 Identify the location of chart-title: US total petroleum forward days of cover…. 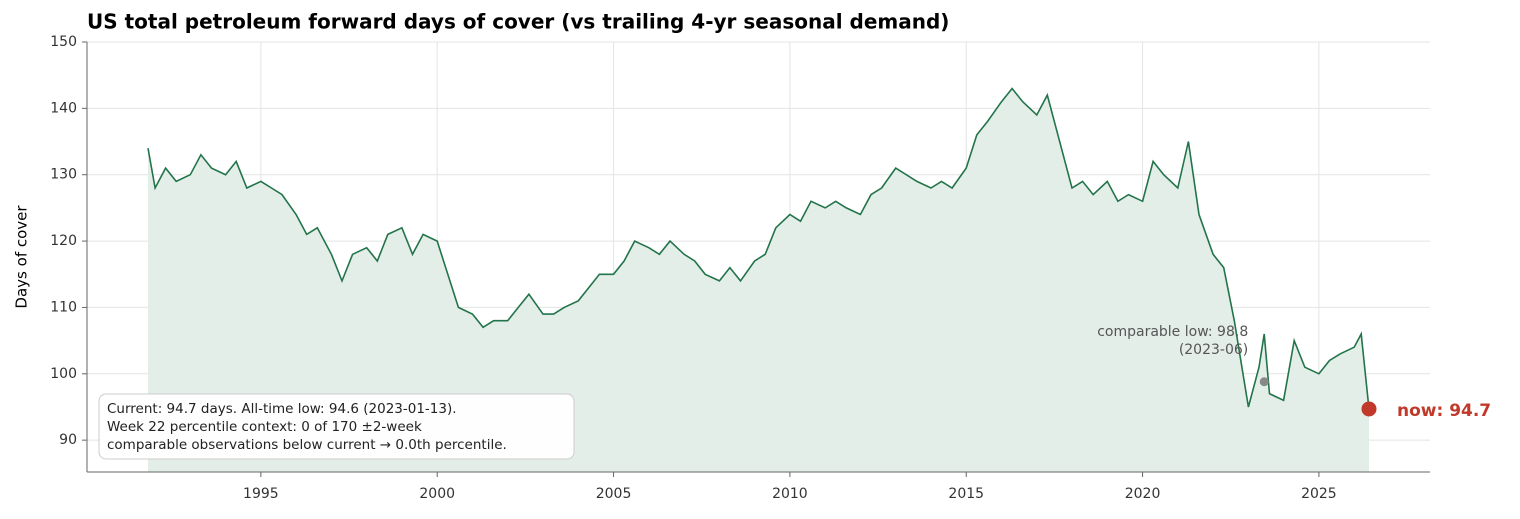
(518, 22).